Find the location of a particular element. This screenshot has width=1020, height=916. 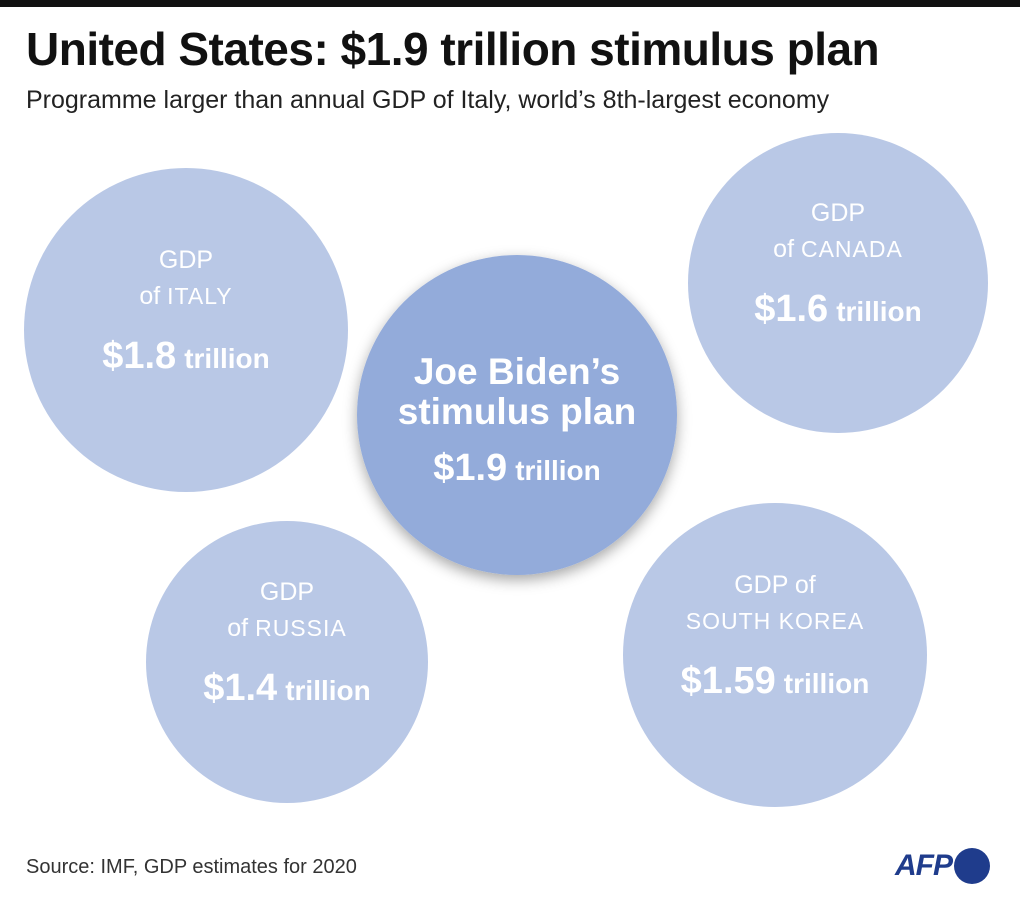

bubble-line1: GDP of is located at coordinates (775, 585).